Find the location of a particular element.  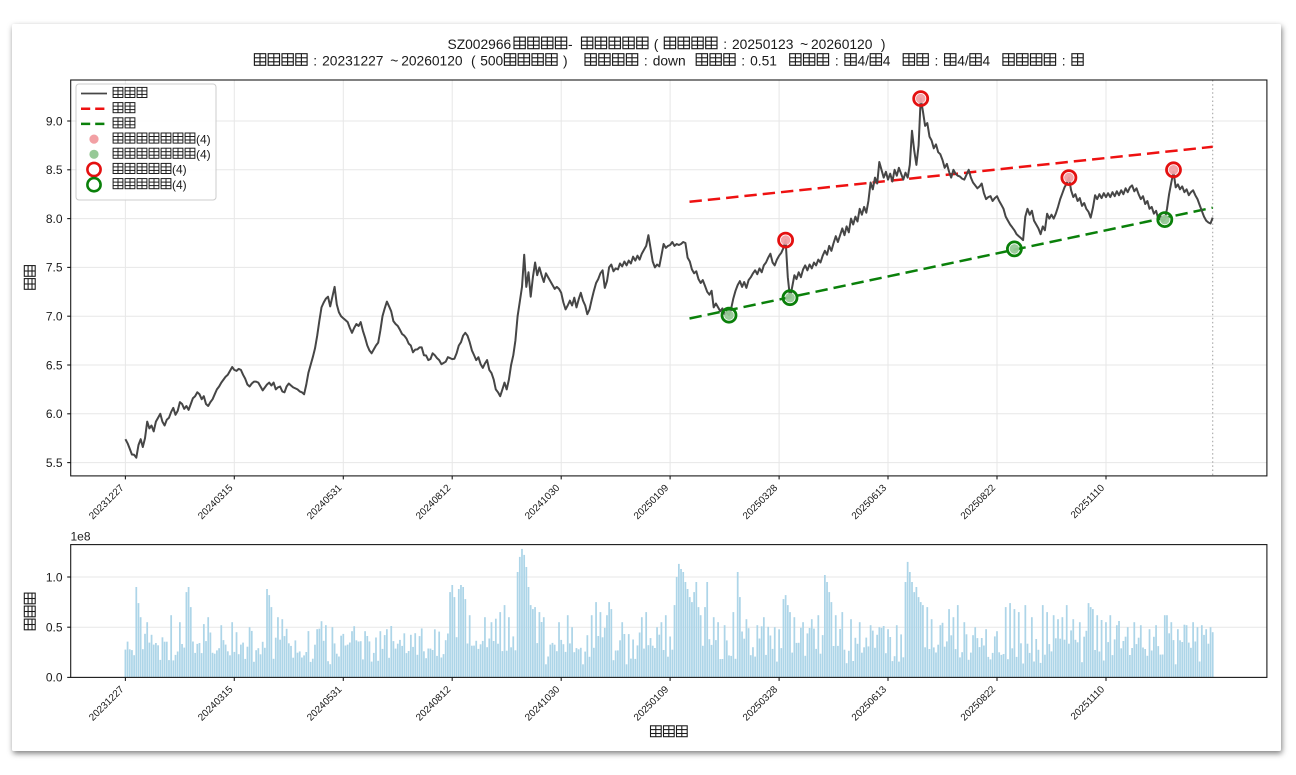

svg-text: 0.0 is located at coordinates (54, 678).